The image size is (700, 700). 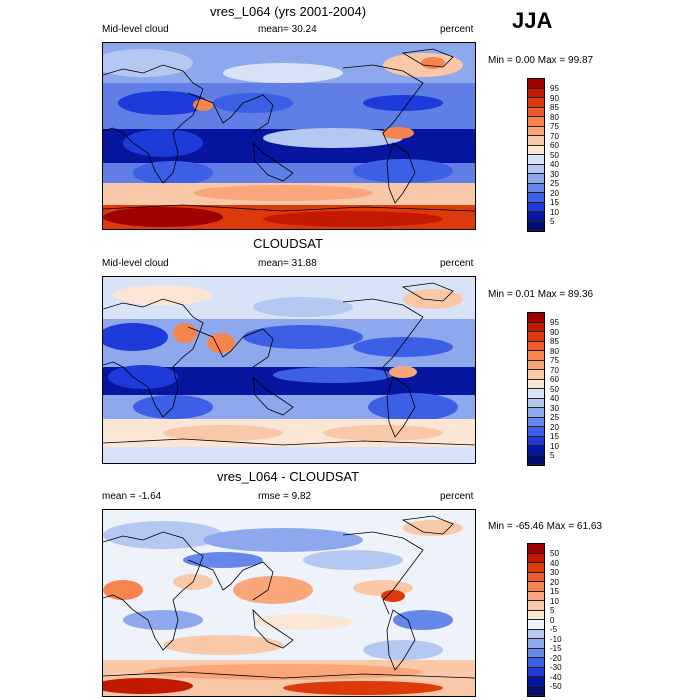 I want to click on panel-2-colorbar-tick: 5, so click(x=552, y=455).